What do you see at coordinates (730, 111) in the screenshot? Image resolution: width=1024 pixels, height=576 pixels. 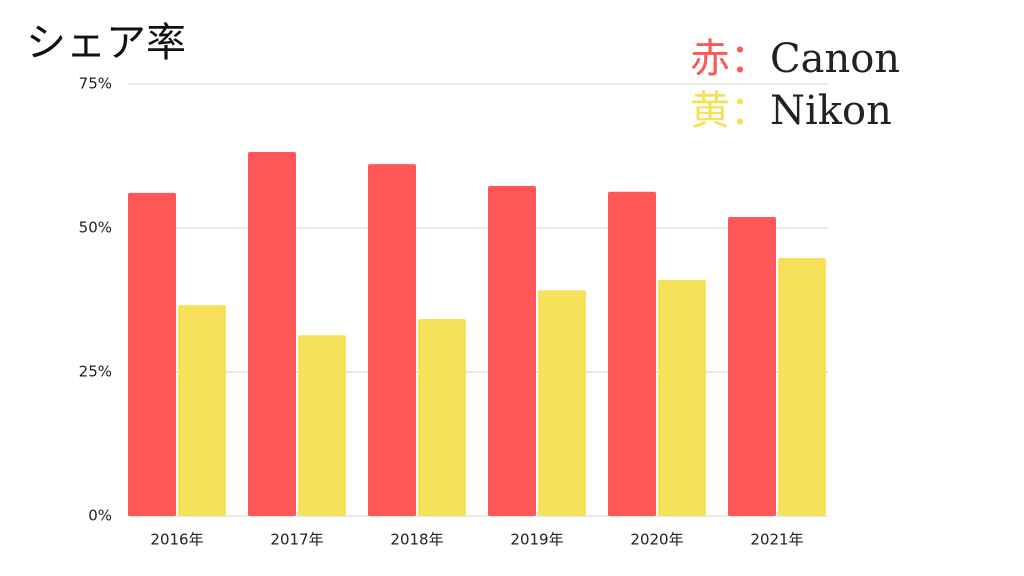 I see `legend-marker: 黄：` at bounding box center [730, 111].